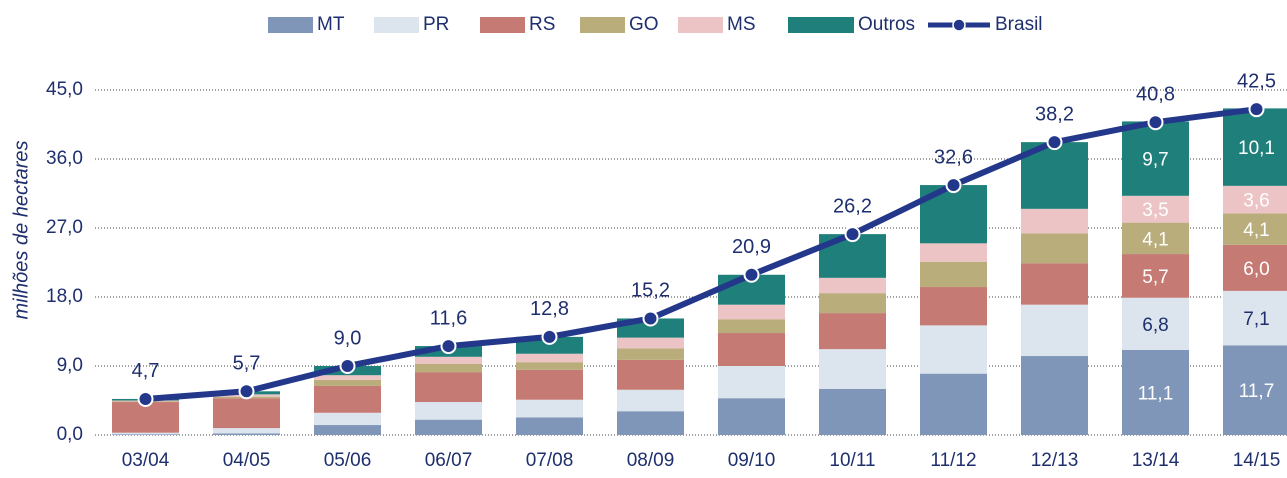 This screenshot has height=478, width=1287. Describe the element at coordinates (886, 24) in the screenshot. I see `legend-label: Outros` at that location.